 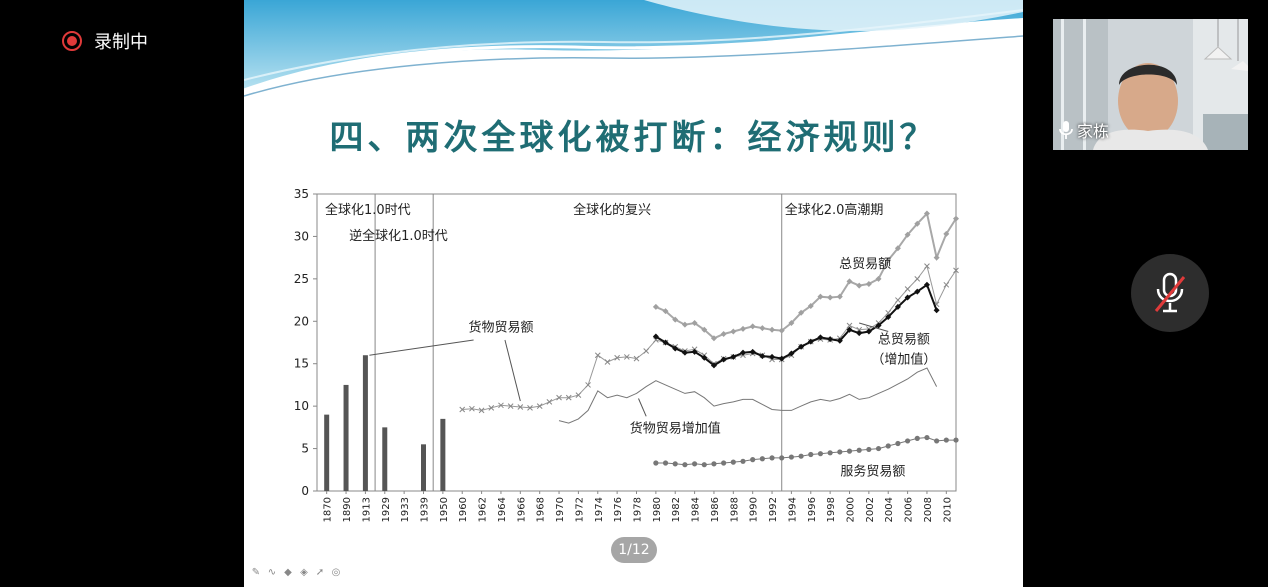 I want to click on eraser-icon: ◈, so click(x=304, y=572).